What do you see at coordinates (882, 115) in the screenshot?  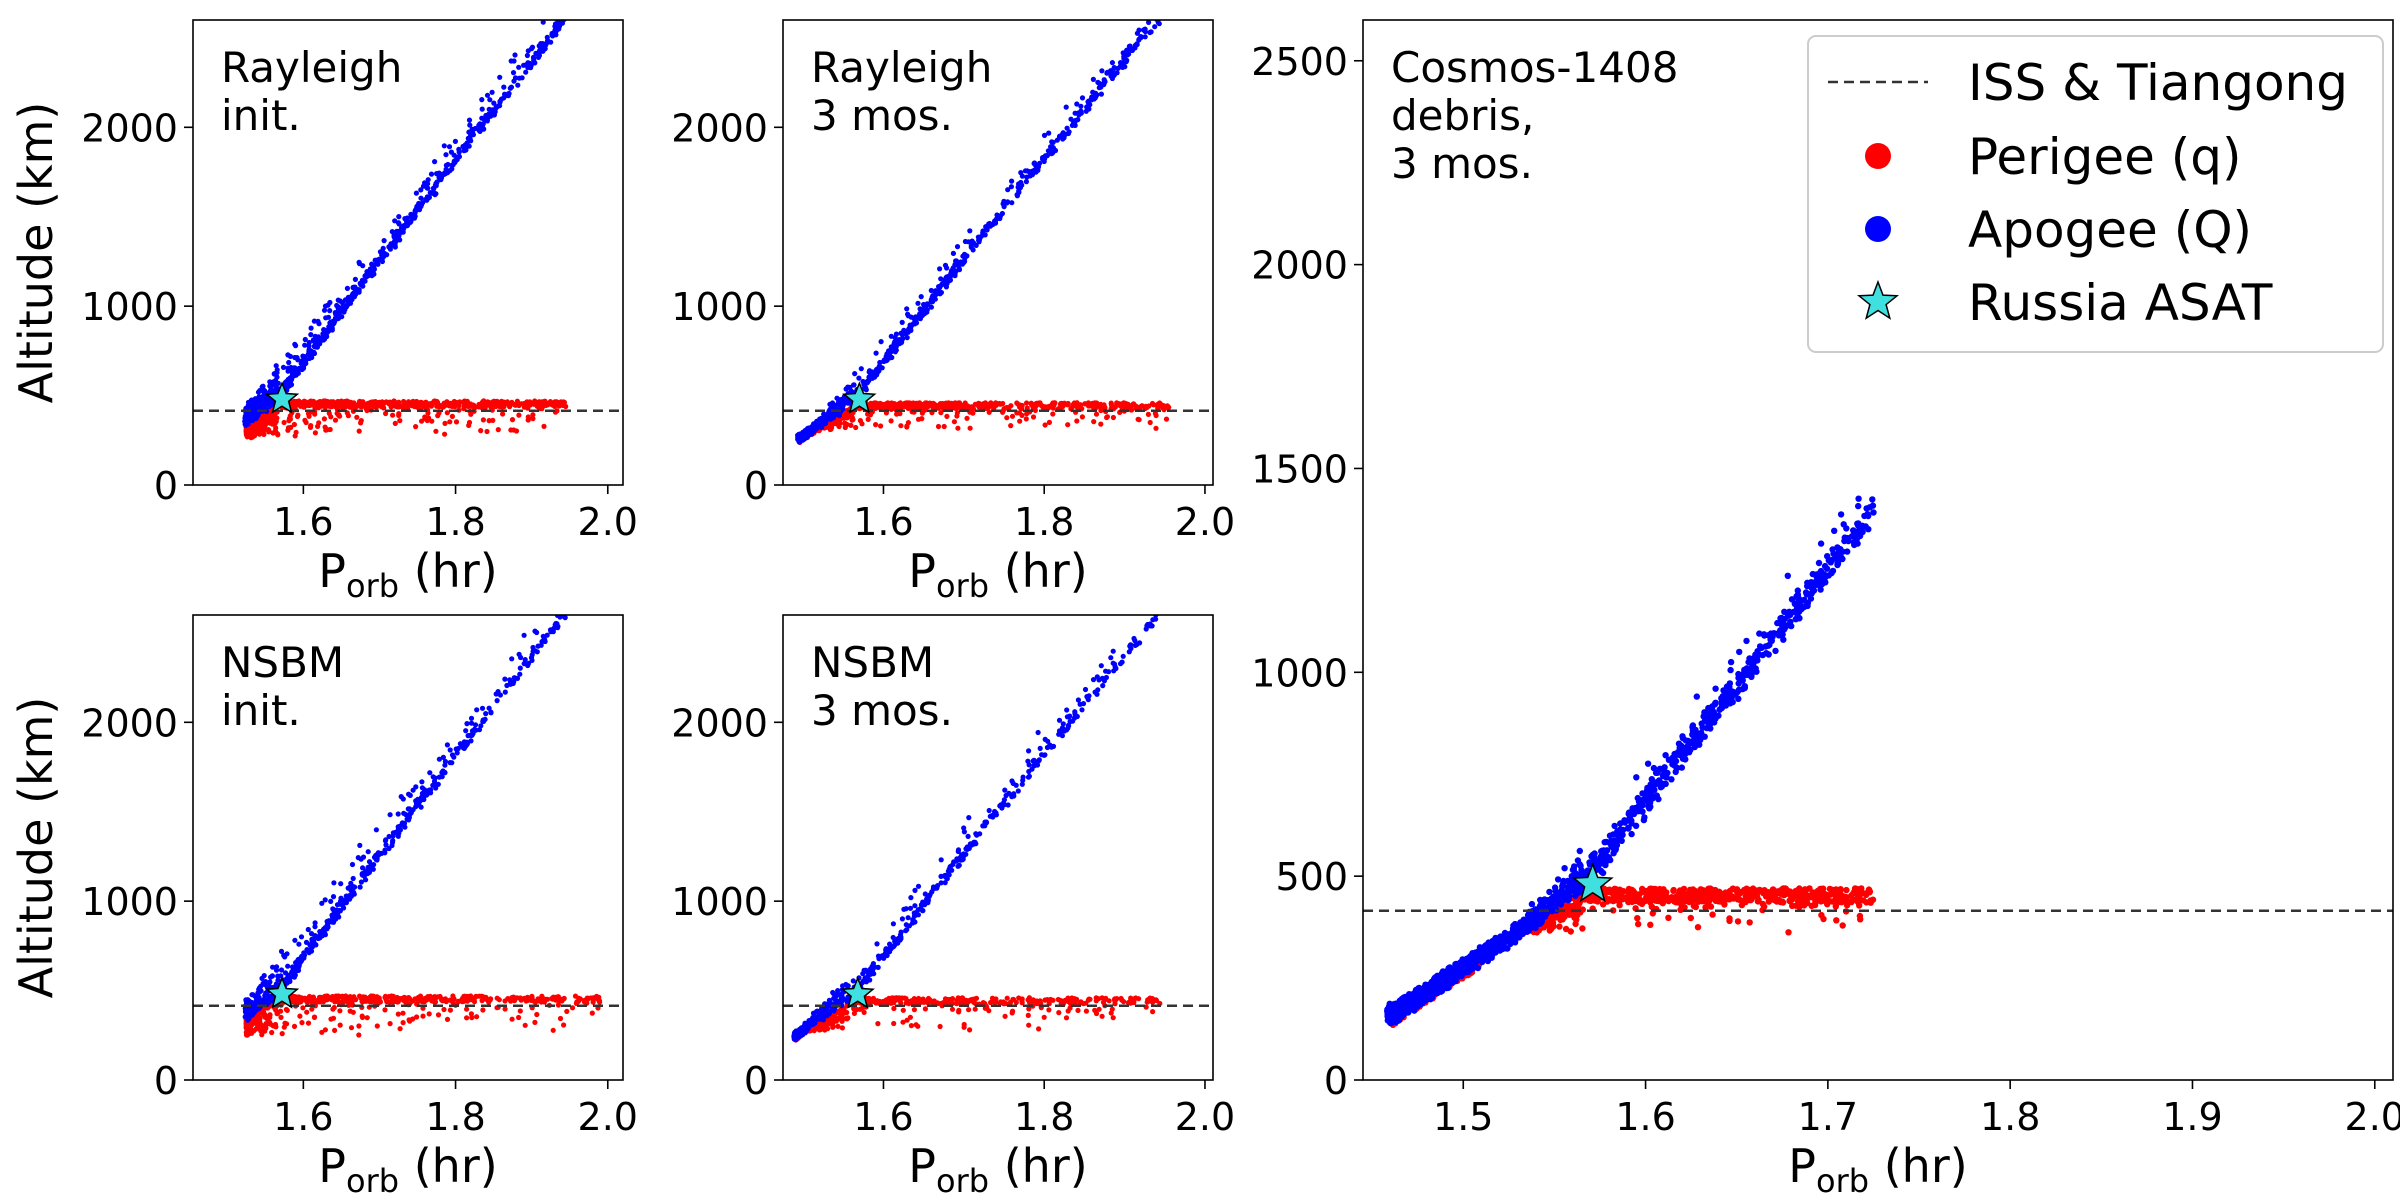 I see `panel-annotation: 3 mos.` at bounding box center [882, 115].